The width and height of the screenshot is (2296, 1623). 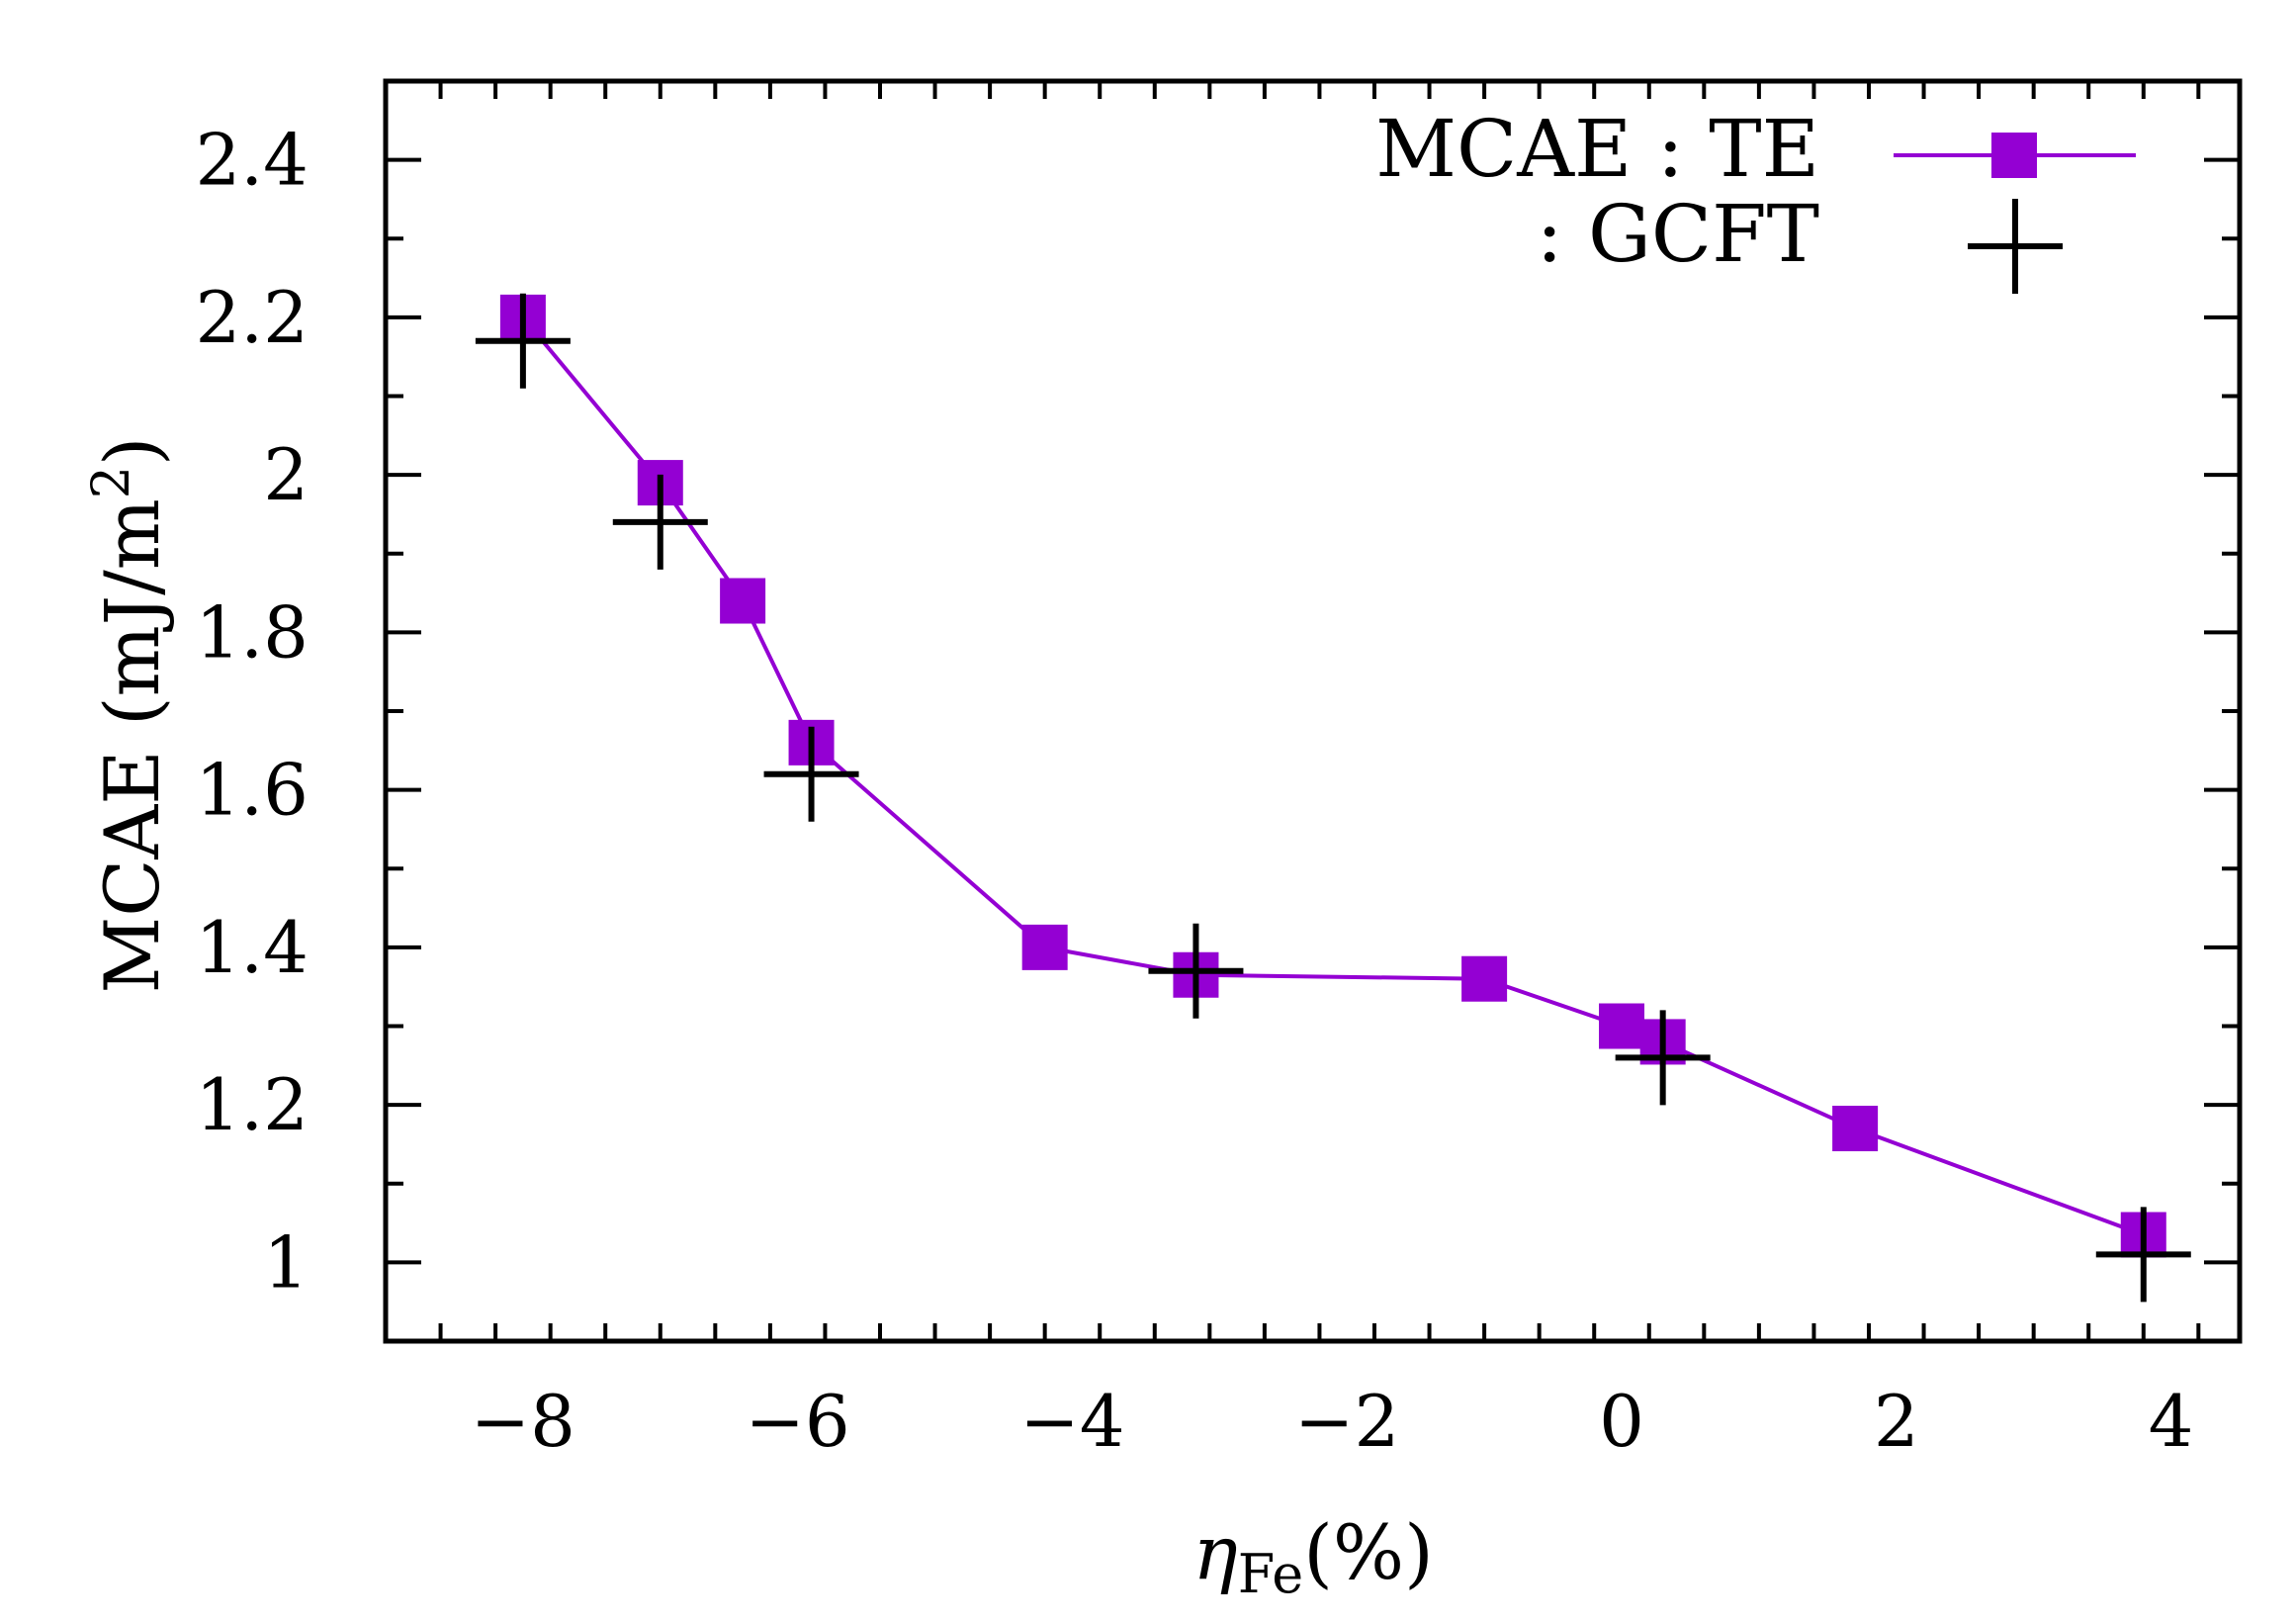 What do you see at coordinates (523, 1421) in the screenshot?
I see `x-tick-label: −8` at bounding box center [523, 1421].